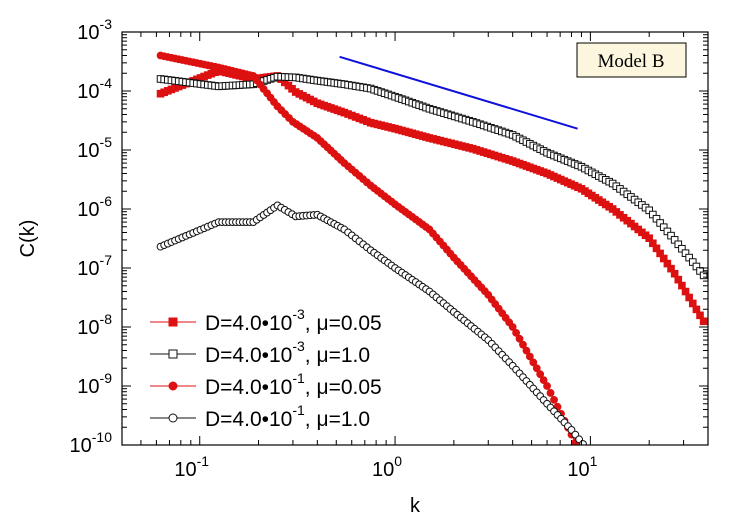  I want to click on x-tick-label: 10¹, so click(582, 467).